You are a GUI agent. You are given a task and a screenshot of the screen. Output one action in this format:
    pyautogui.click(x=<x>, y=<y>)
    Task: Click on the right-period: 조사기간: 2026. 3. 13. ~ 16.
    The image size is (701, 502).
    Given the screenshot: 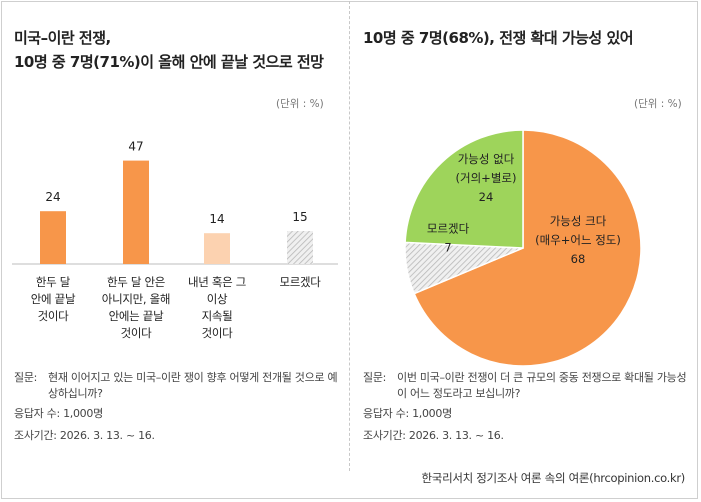 What is the action you would take?
    pyautogui.click(x=433, y=435)
    